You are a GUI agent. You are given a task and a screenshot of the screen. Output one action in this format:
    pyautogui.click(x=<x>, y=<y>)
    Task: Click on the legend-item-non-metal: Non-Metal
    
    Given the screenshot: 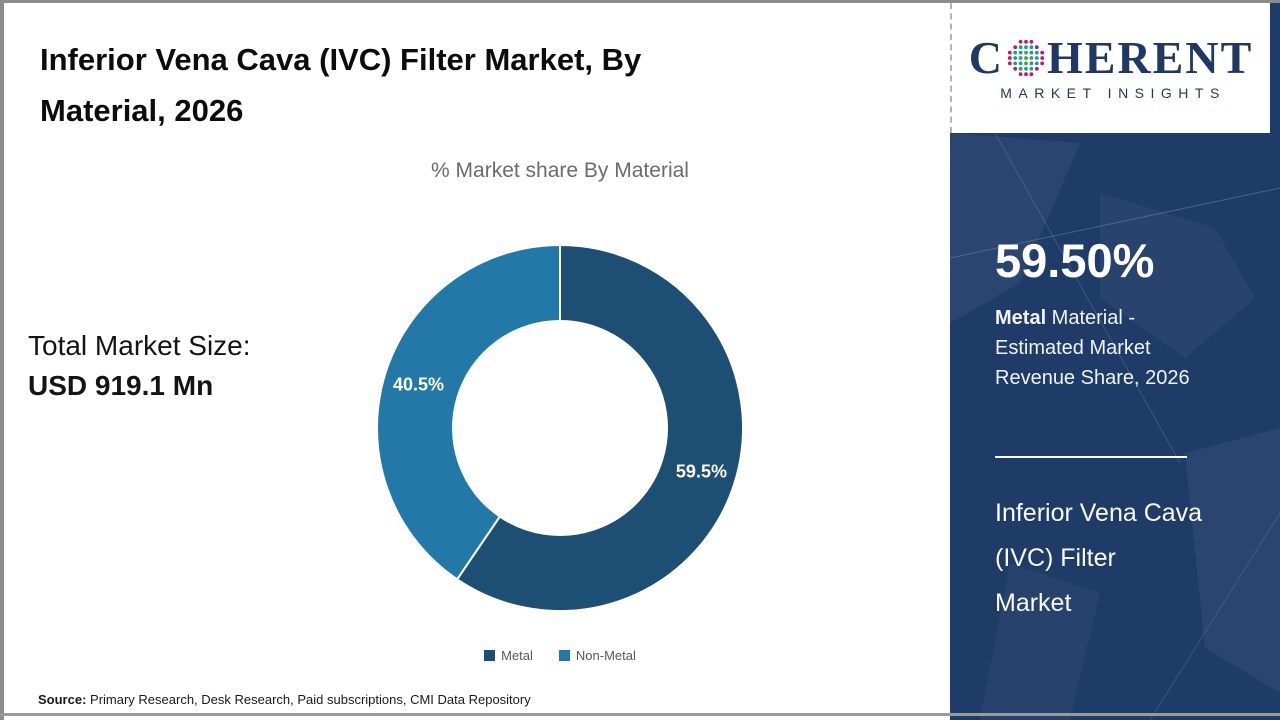 What is the action you would take?
    pyautogui.click(x=597, y=655)
    